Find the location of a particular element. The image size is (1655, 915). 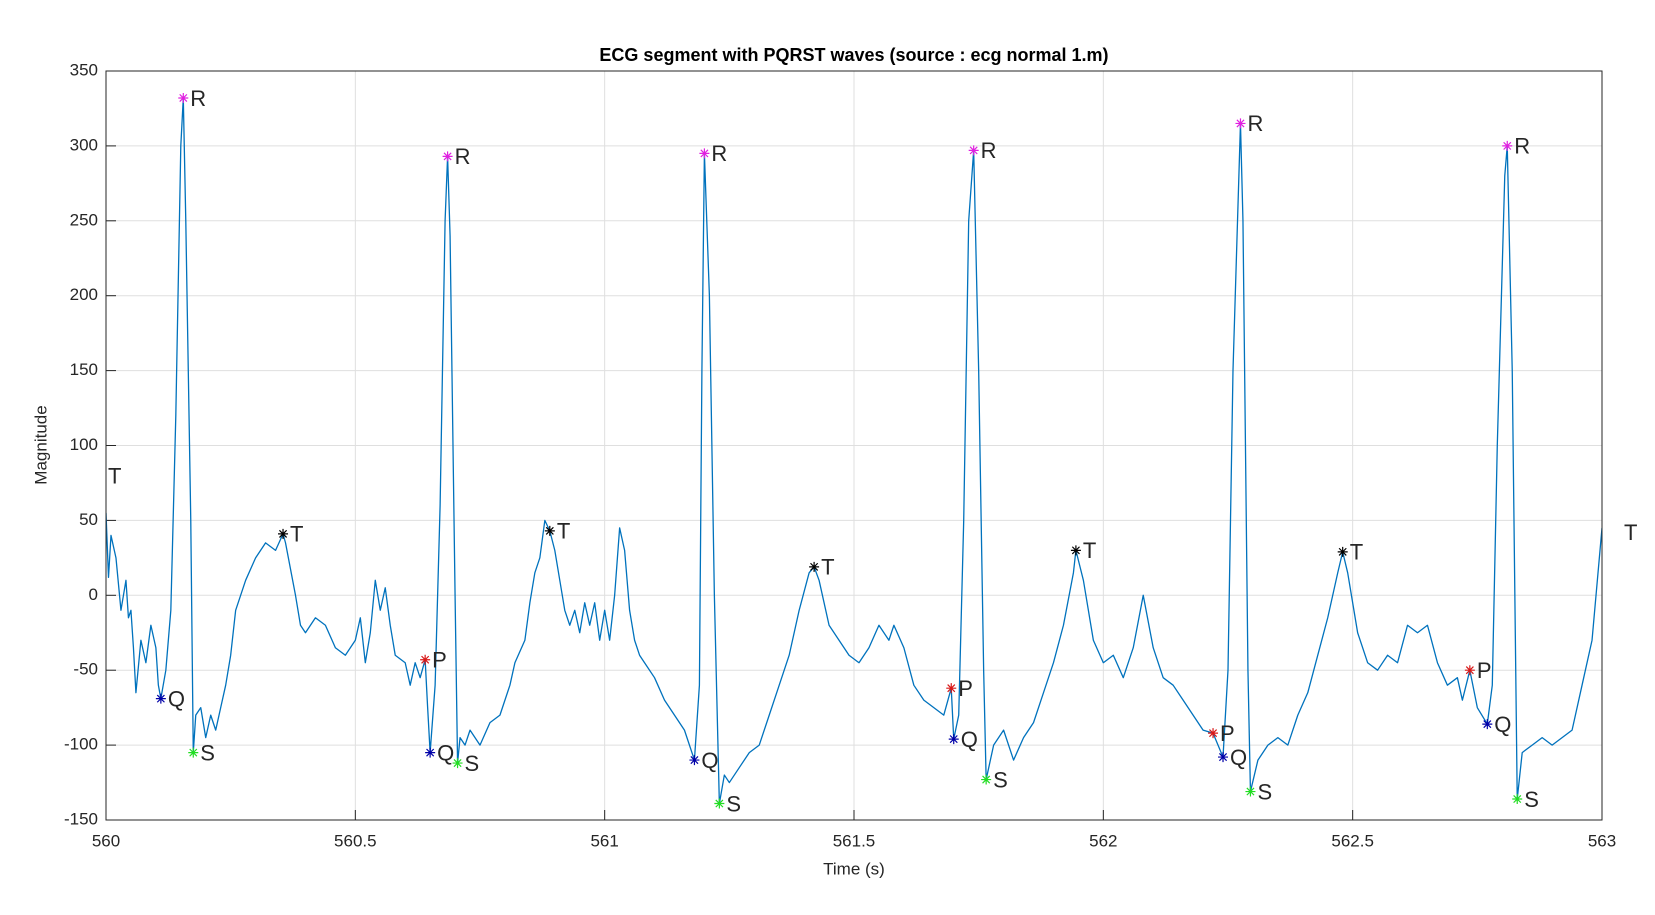

y-tick-label: -150 is located at coordinates (81, 818).